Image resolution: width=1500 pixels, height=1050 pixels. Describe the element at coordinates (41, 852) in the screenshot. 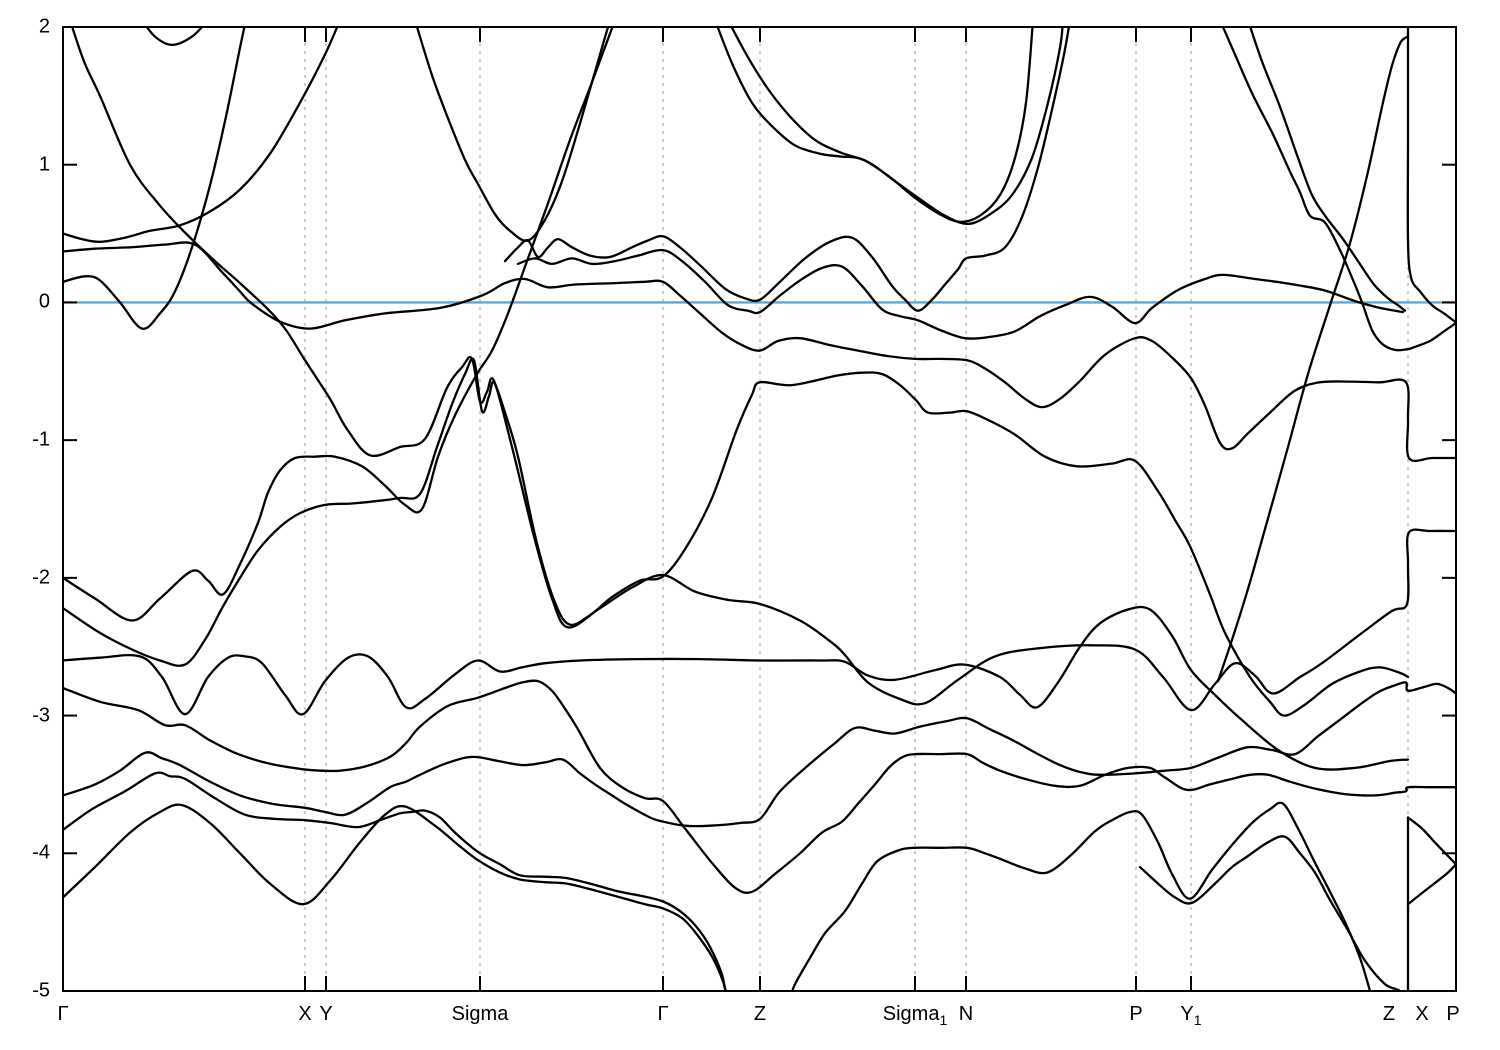

I see `y-axis-tick-label: -4` at that location.